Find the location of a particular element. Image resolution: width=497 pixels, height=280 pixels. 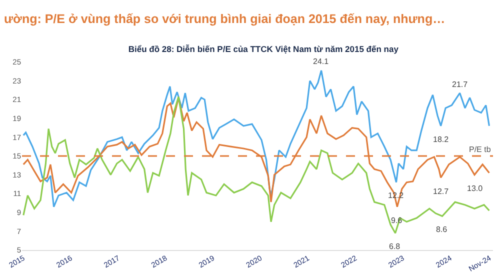

chart-title: Biểu đồ 28: Diễn biến P/E của TTCK Việt Nam từ năm 2015 đến nay is located at coordinates (263, 49).